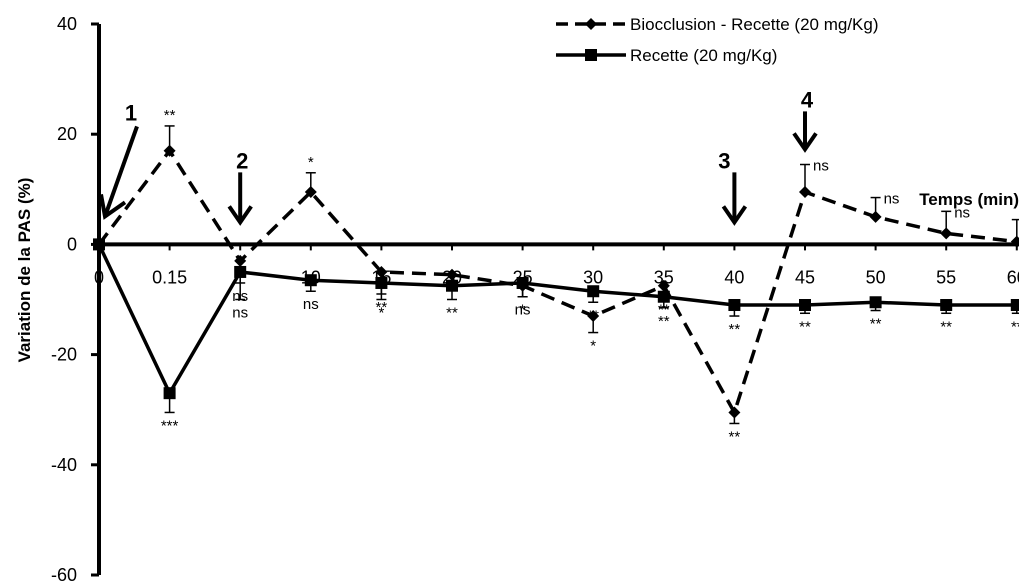 This screenshot has height=584, width=1019. What do you see at coordinates (72, 244) in the screenshot?
I see `y-tick-label: 0` at bounding box center [72, 244].